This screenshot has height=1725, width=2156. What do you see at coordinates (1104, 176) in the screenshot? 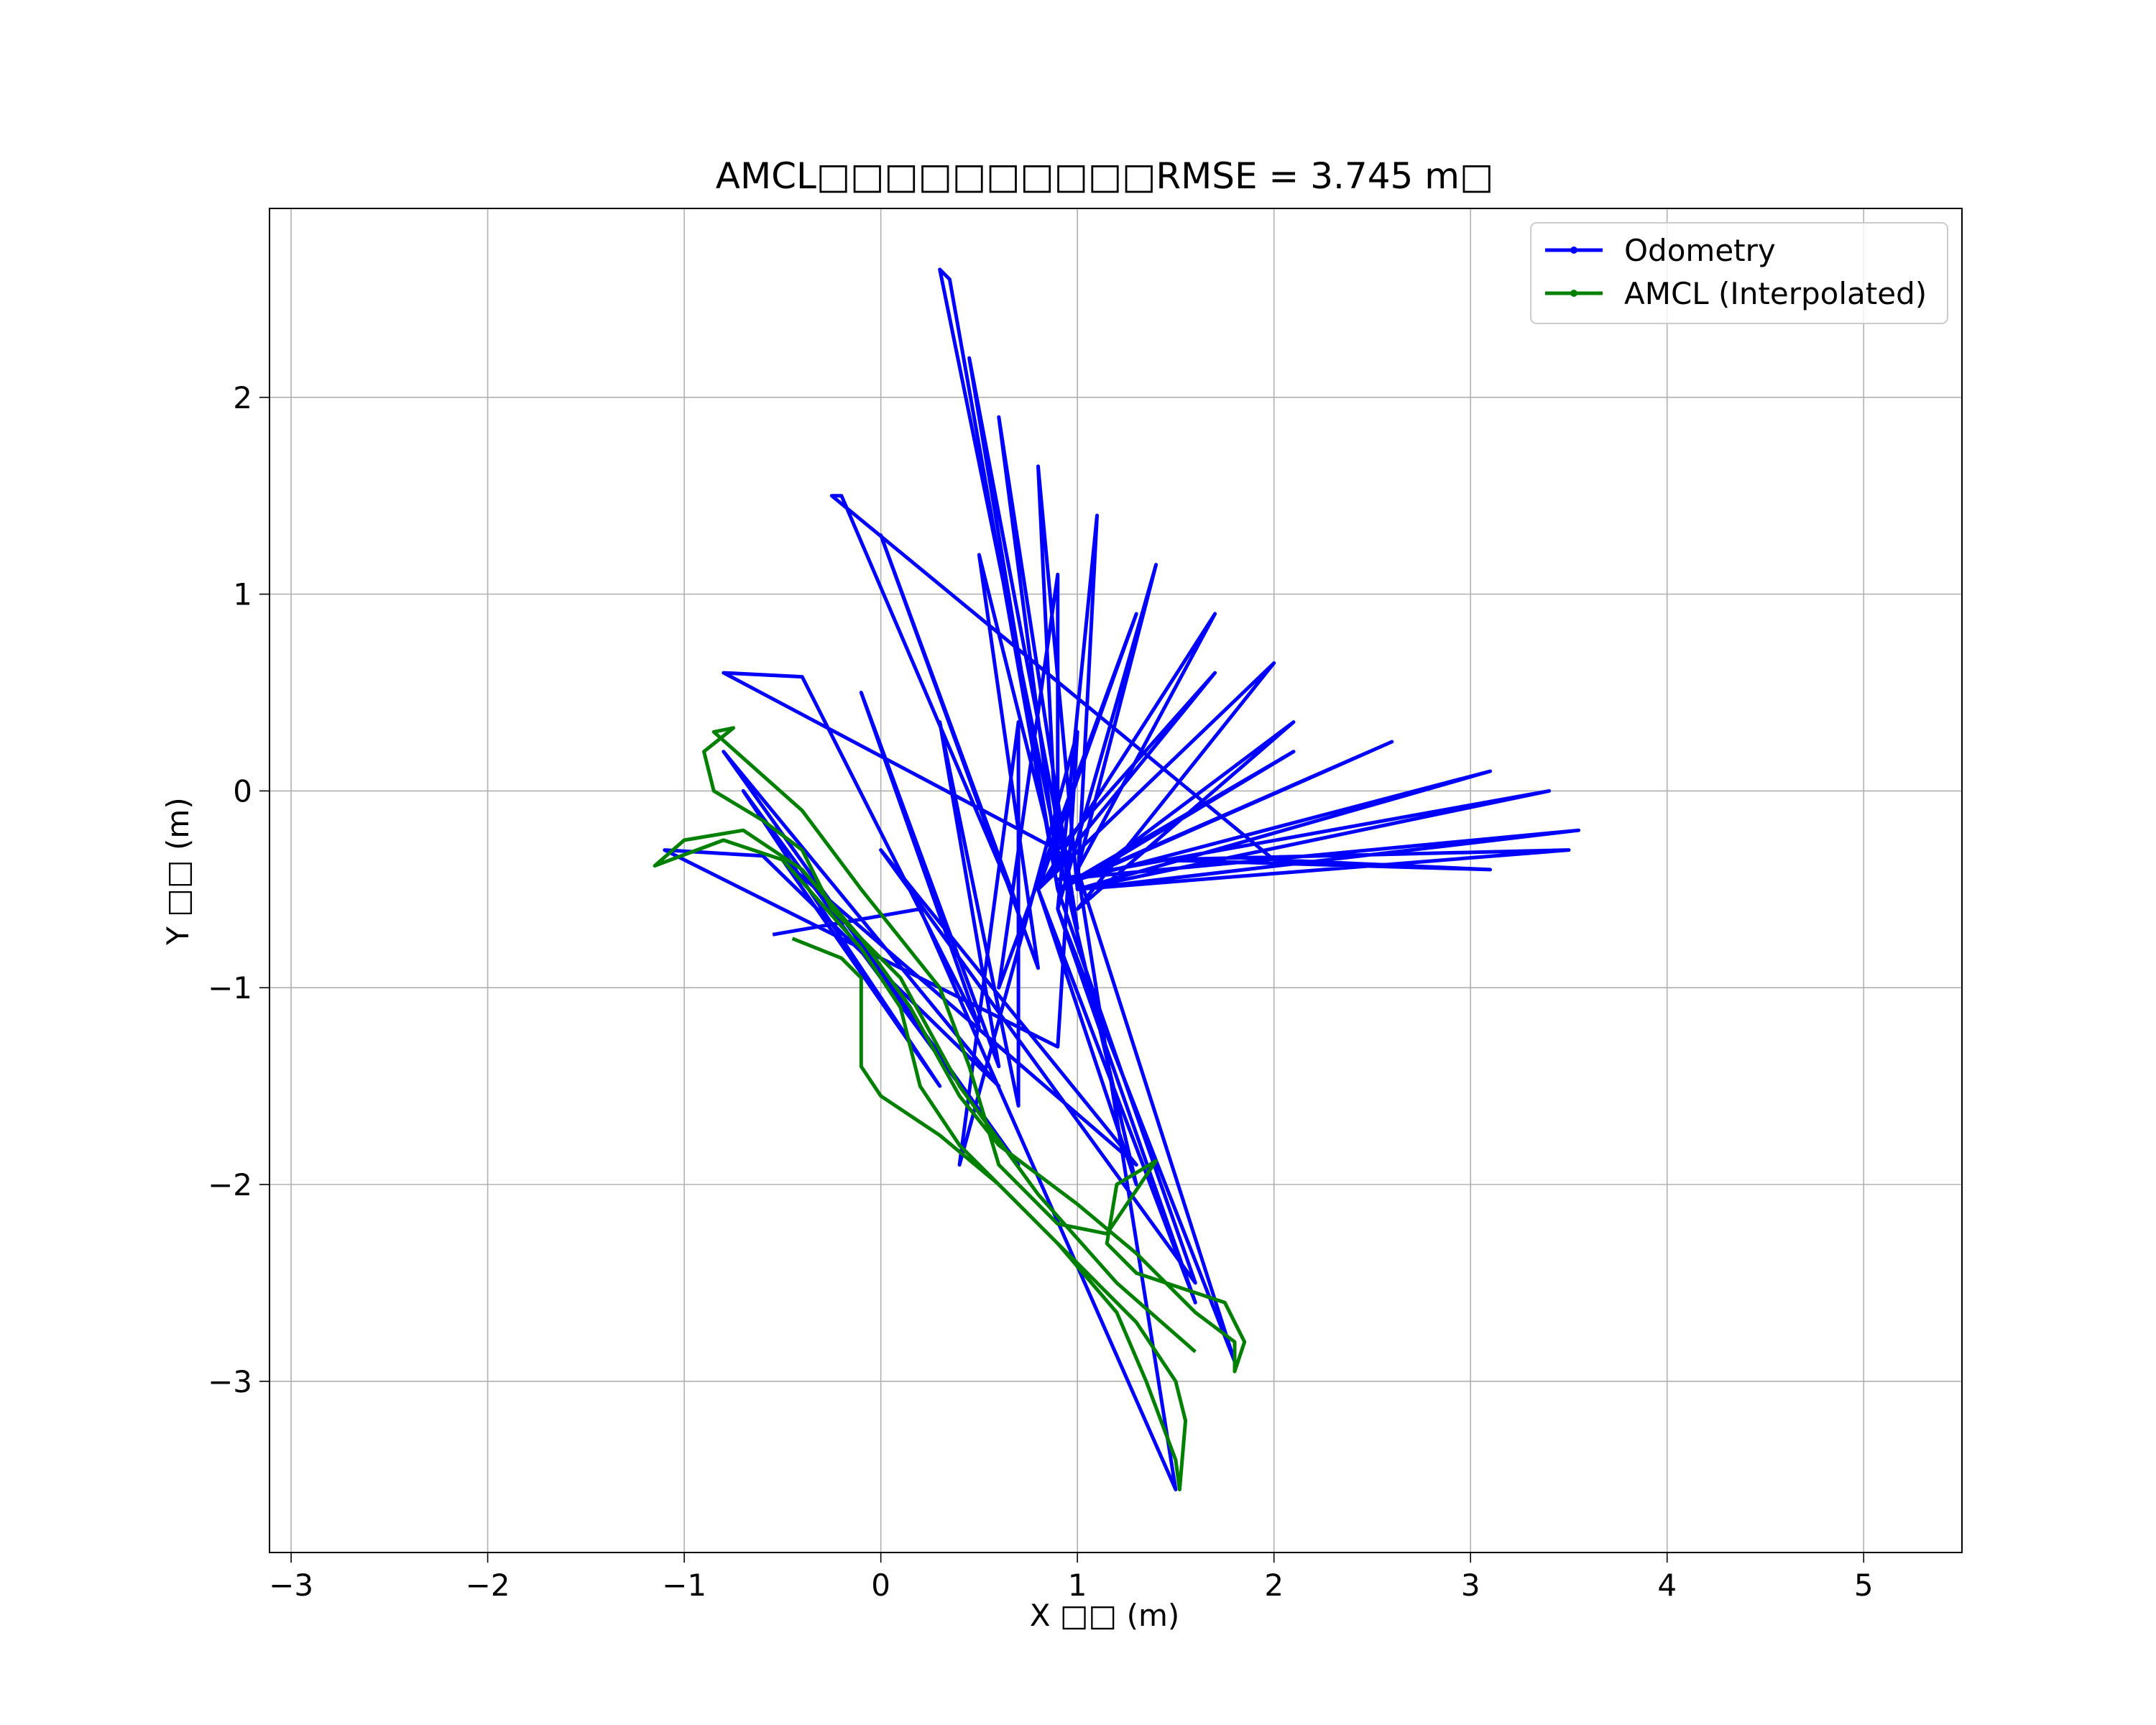
I see `chart-title: AMCL□□□□□□□□□□RMSE = 3.745 m□` at bounding box center [1104, 176].